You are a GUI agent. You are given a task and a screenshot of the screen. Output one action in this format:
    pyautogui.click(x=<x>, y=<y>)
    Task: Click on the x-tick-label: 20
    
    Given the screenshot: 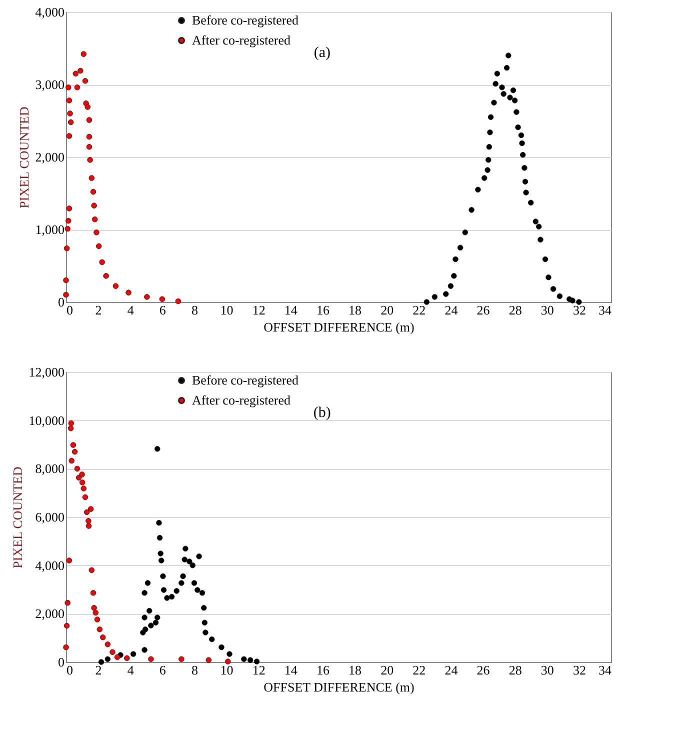 What is the action you would take?
    pyautogui.click(x=387, y=670)
    